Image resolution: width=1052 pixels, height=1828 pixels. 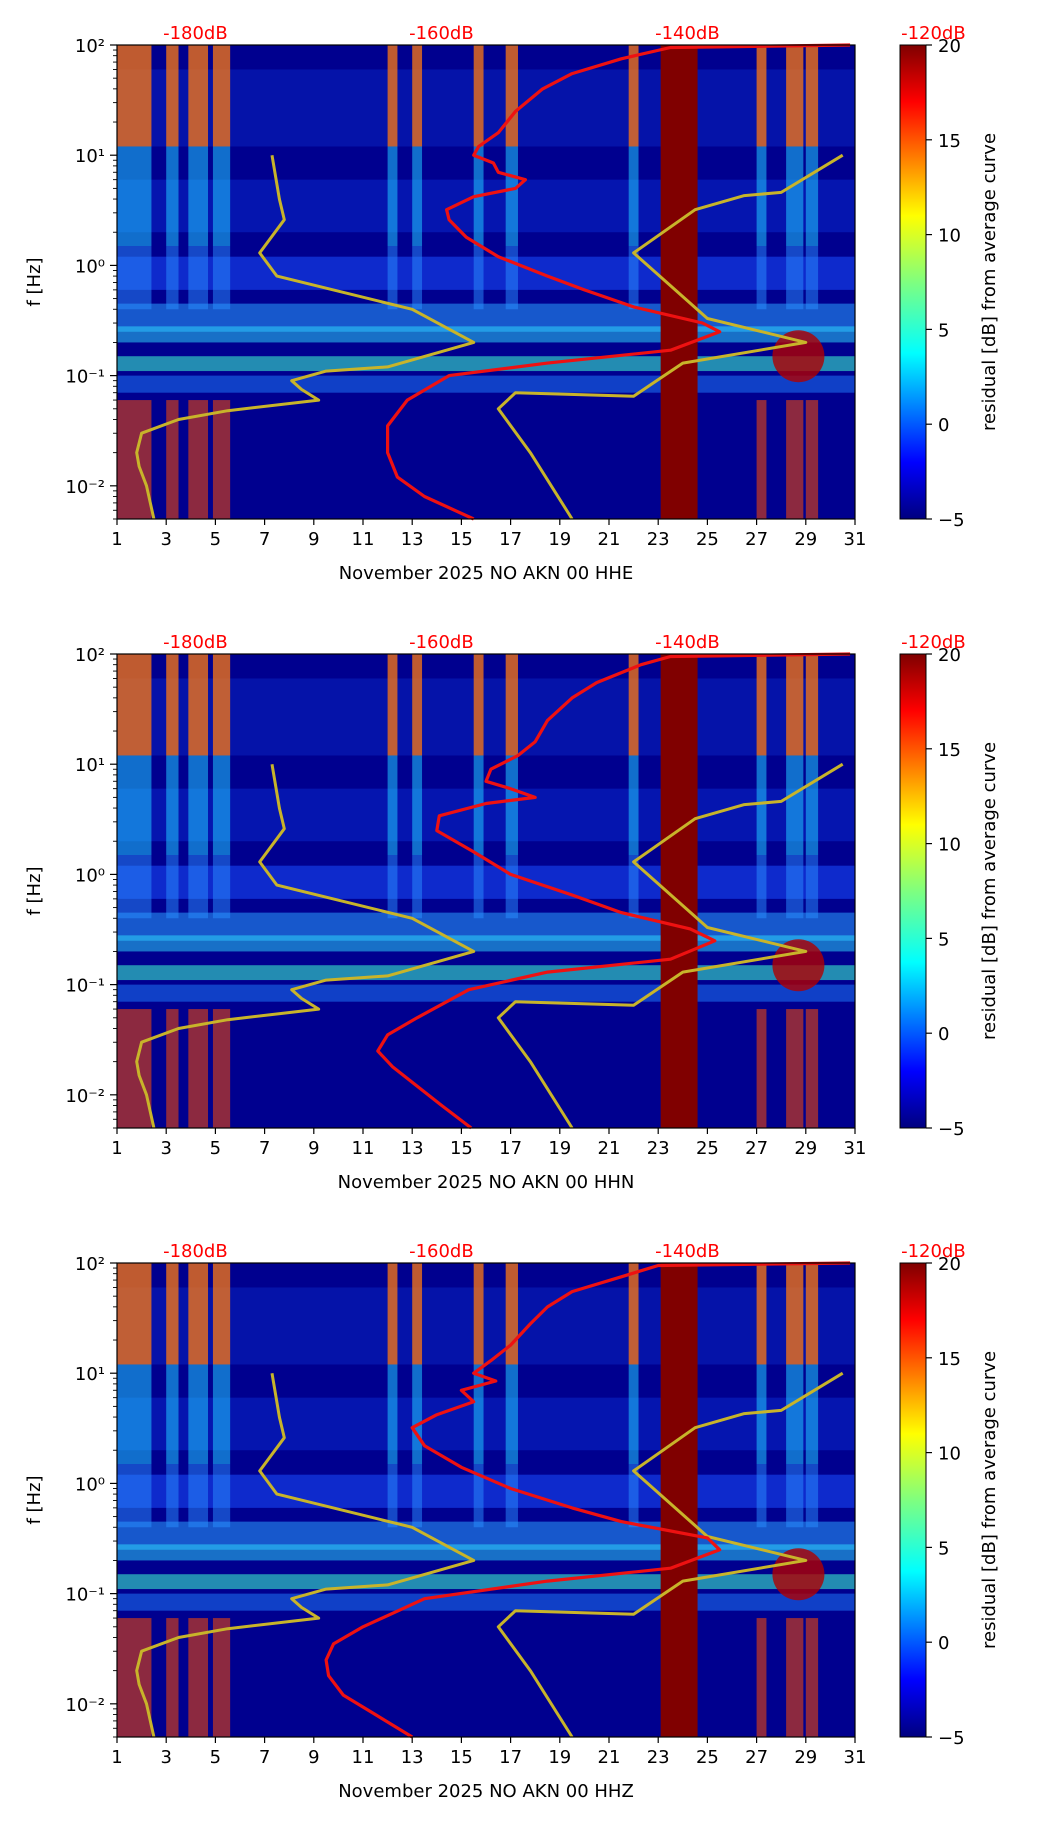 What do you see at coordinates (805, 539) in the screenshot?
I see `x-tick-label: 29` at bounding box center [805, 539].